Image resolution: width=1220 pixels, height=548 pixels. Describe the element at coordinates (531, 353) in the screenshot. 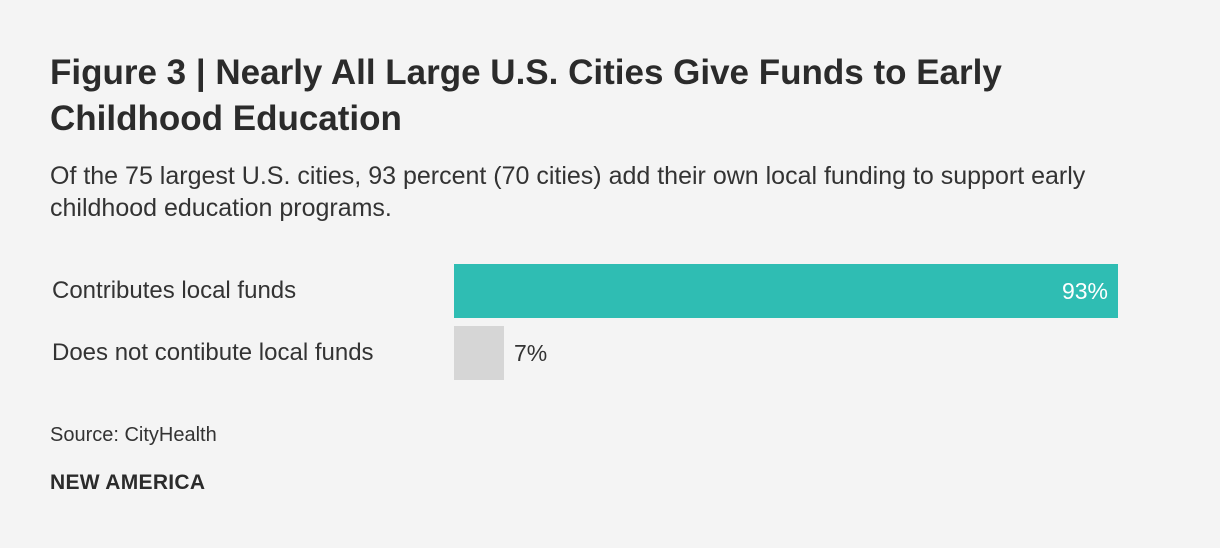

I see `value-label: 7%` at that location.